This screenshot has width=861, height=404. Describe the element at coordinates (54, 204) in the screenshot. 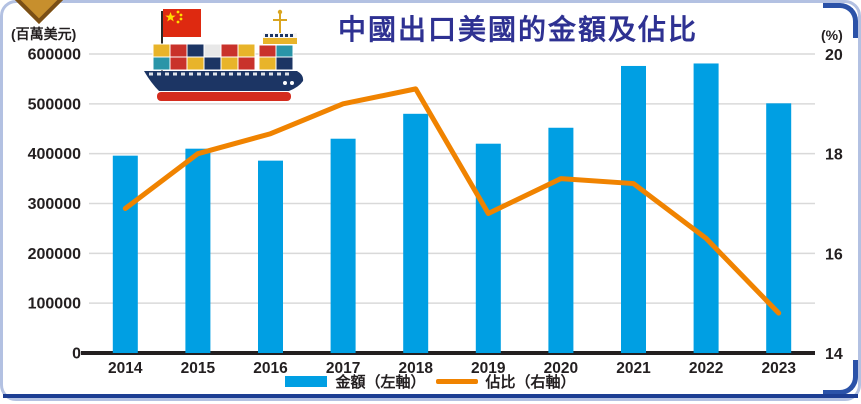

I see `left-axis-tick-label: 300000` at that location.